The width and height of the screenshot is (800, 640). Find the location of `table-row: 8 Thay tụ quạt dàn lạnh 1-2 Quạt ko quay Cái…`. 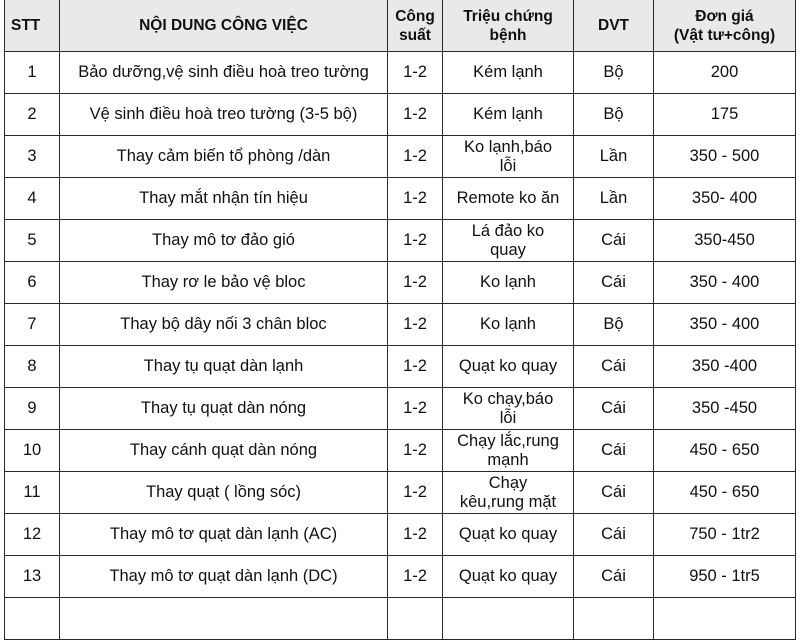

table-row: 8 Thay tụ quạt dàn lạnh 1-2 Quạt ko quay Cái… is located at coordinates (400, 366).